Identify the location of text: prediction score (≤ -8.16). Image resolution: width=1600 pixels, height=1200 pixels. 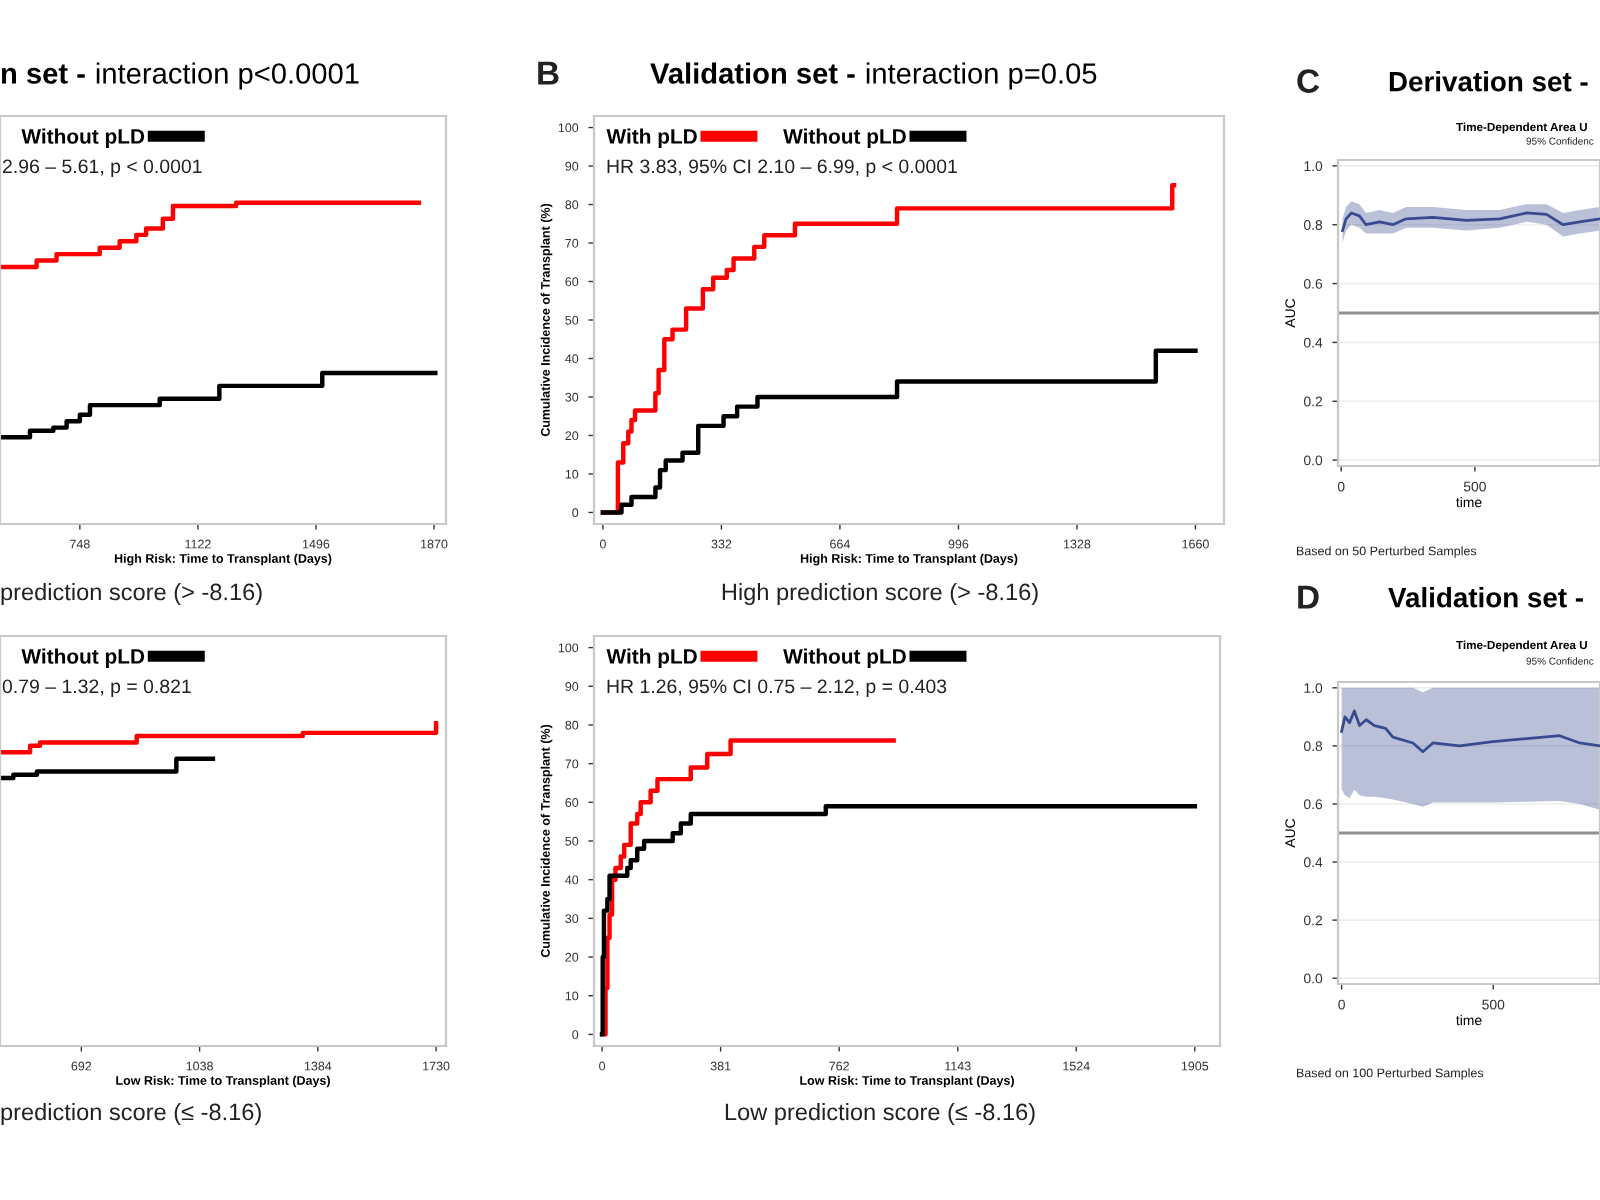
(131, 1114).